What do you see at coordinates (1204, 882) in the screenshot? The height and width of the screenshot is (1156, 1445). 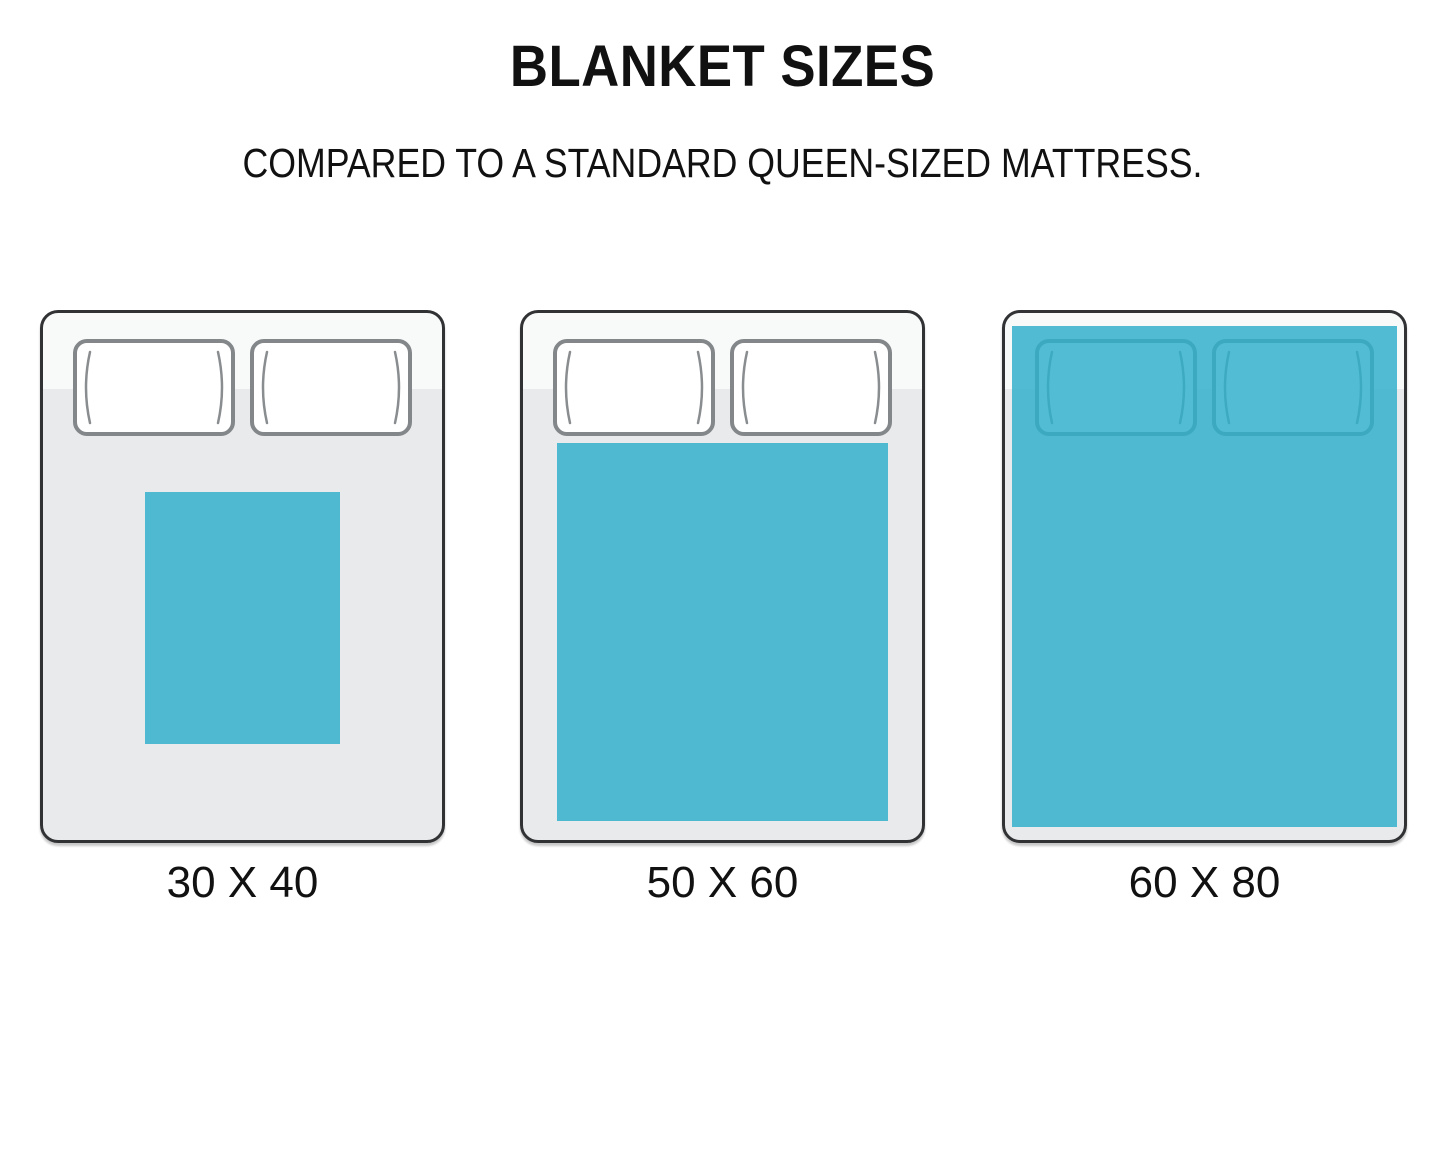 I see `size-label: 60 X 80` at bounding box center [1204, 882].